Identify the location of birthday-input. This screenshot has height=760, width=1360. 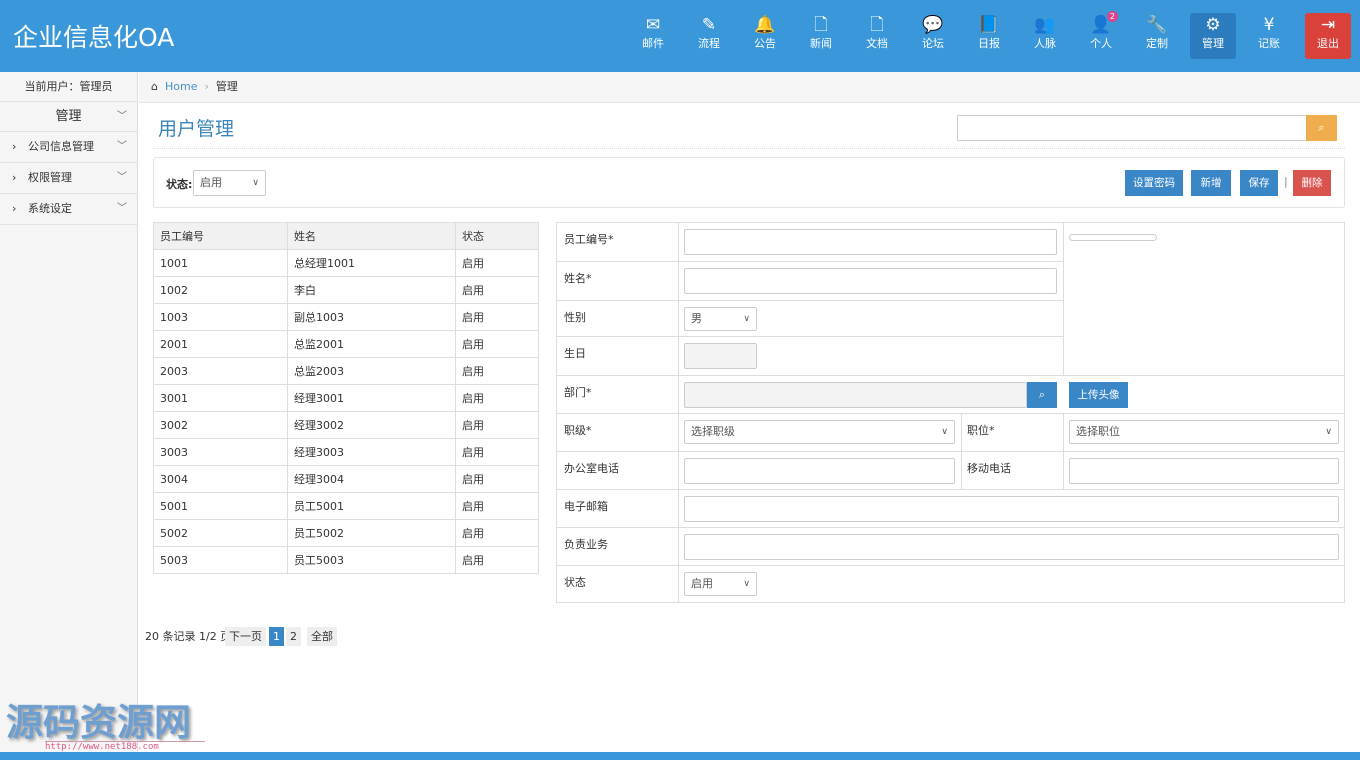
(720, 356).